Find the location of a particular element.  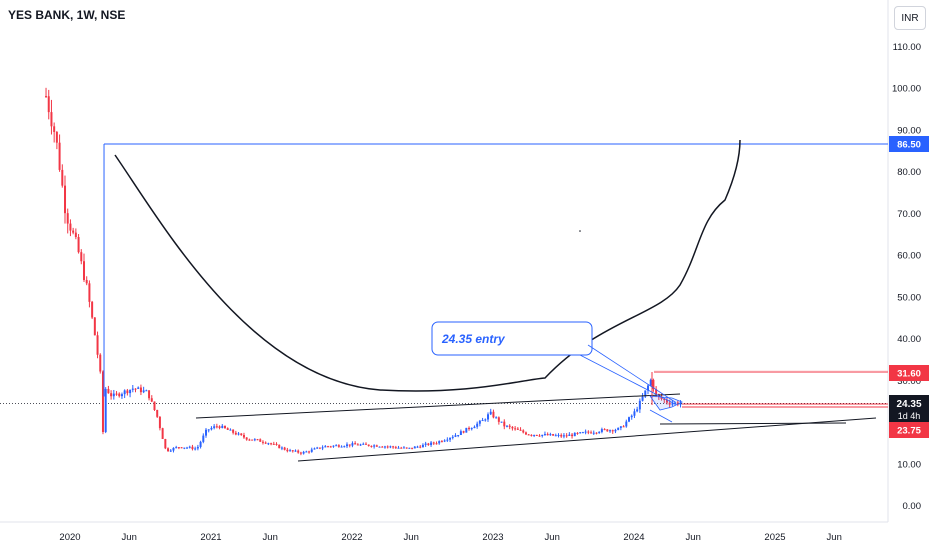

upper-trendline is located at coordinates (438, 406).